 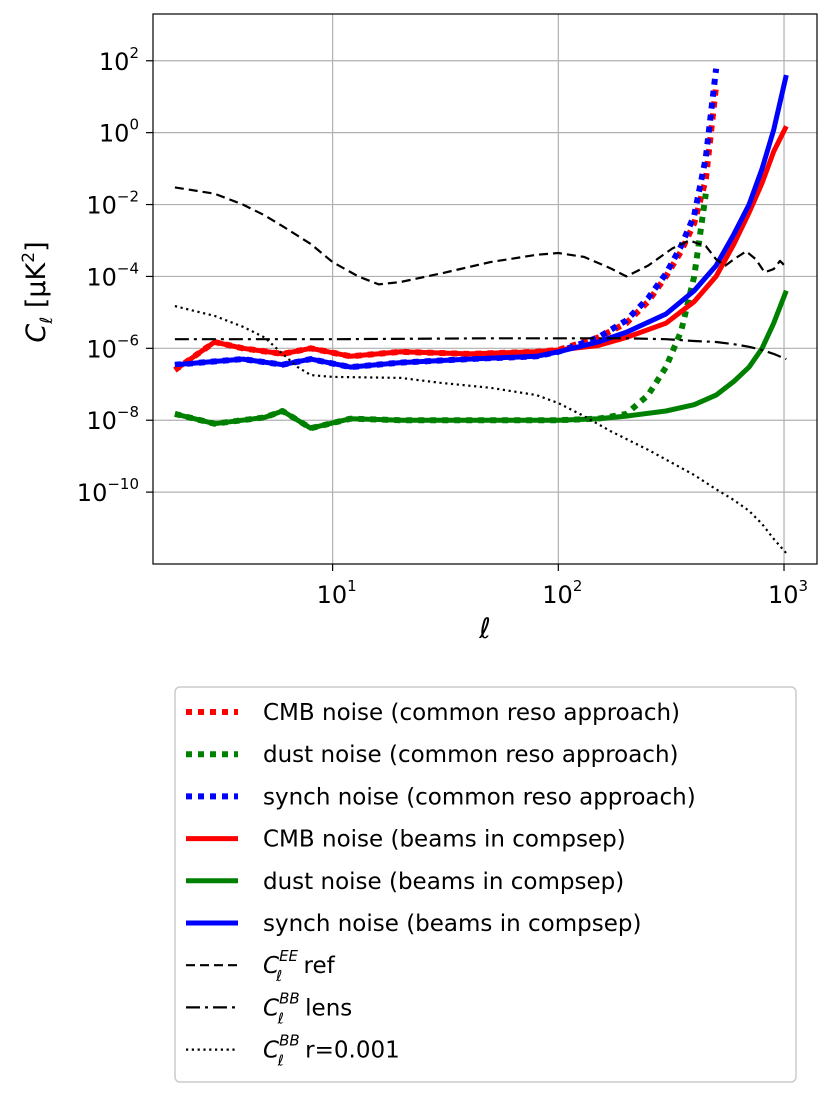 What do you see at coordinates (471, 713) in the screenshot?
I see `legend-label-1: CMB noise (common reso approach)` at bounding box center [471, 713].